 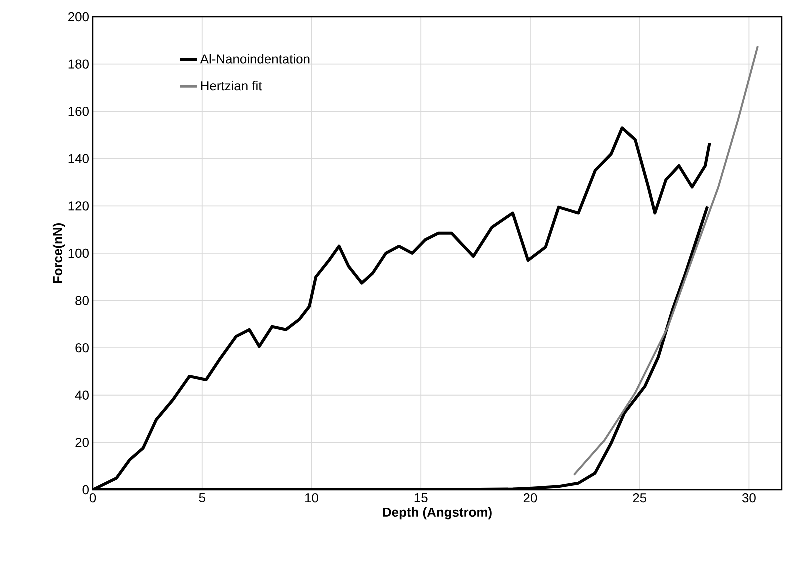 I want to click on y-tick-label: 200, so click(x=78, y=17).